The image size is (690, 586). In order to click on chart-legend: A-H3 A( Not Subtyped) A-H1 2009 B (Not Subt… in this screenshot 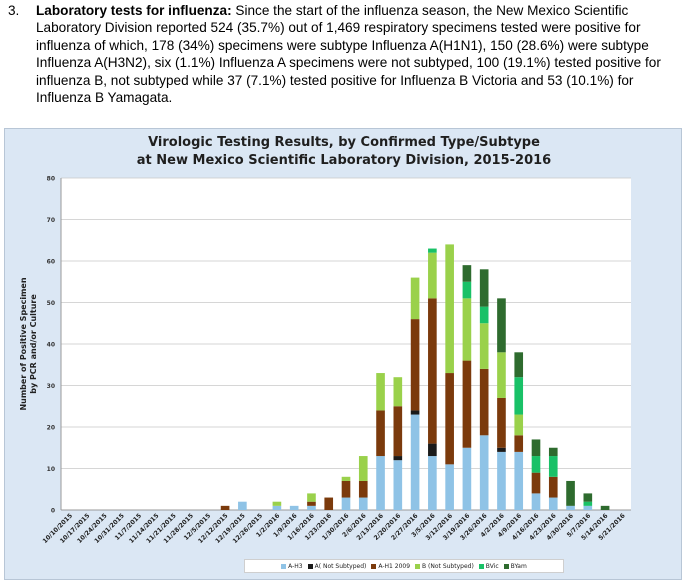, I will do `click(404, 566)`.